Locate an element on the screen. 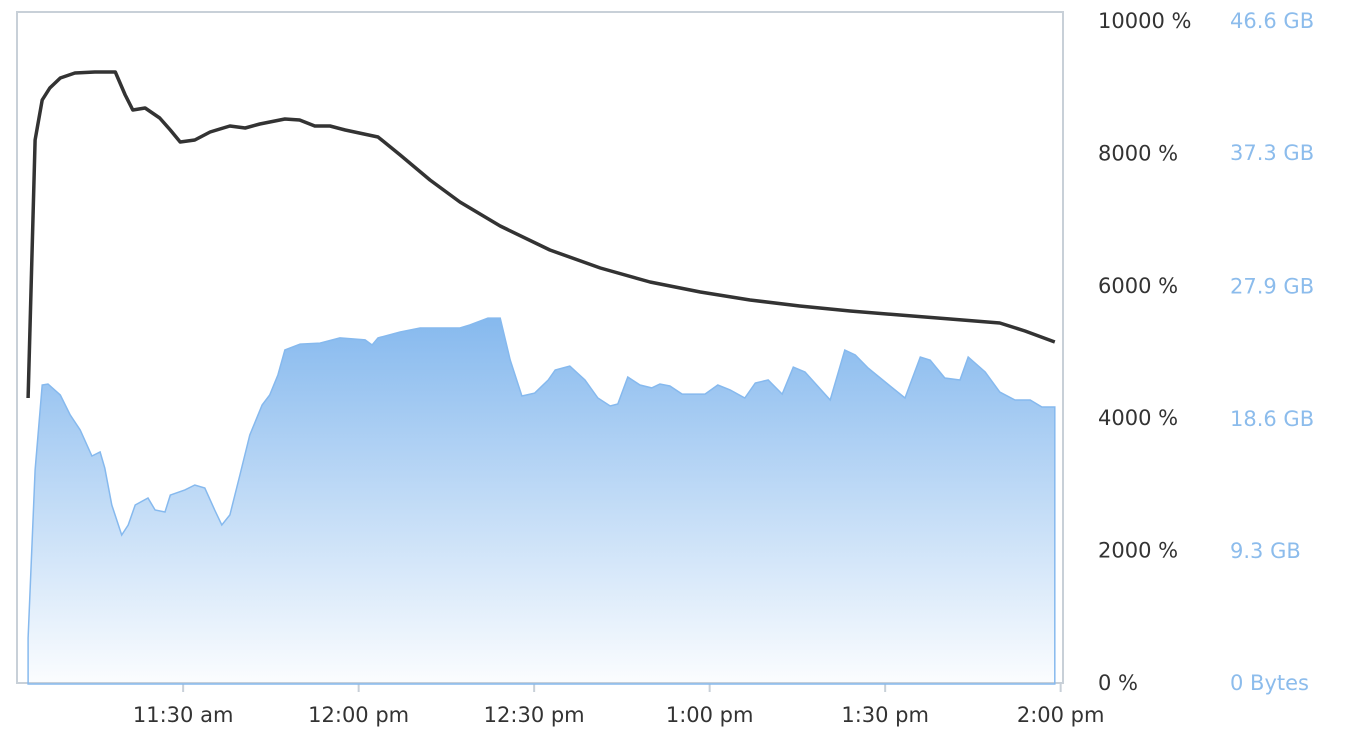 The height and width of the screenshot is (754, 1354). y-tick-label: 4000 % is located at coordinates (1138, 418).